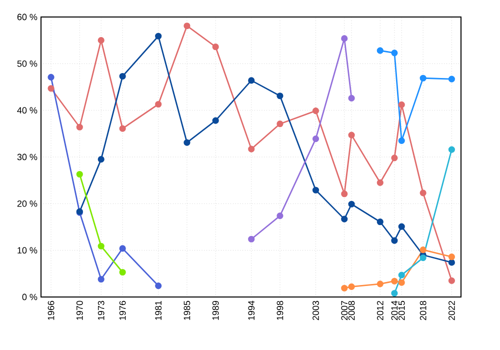 This screenshot has width=500, height=350. Describe the element at coordinates (79, 310) in the screenshot. I see `x-tick-label: 1970` at that location.